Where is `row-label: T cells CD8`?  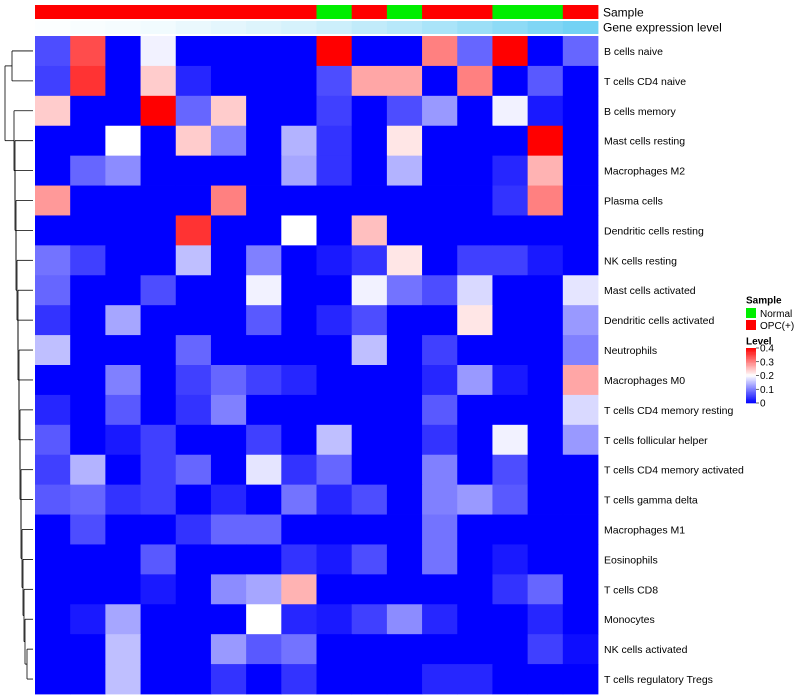
row-label: T cells CD8 is located at coordinates (631, 590).